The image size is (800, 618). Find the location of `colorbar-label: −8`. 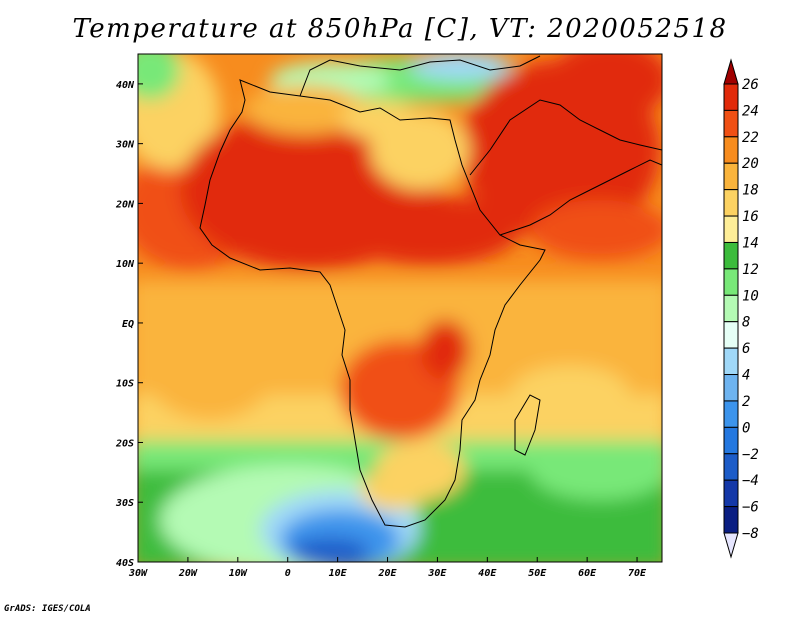

colorbar-label: −8 is located at coordinates (750, 534).